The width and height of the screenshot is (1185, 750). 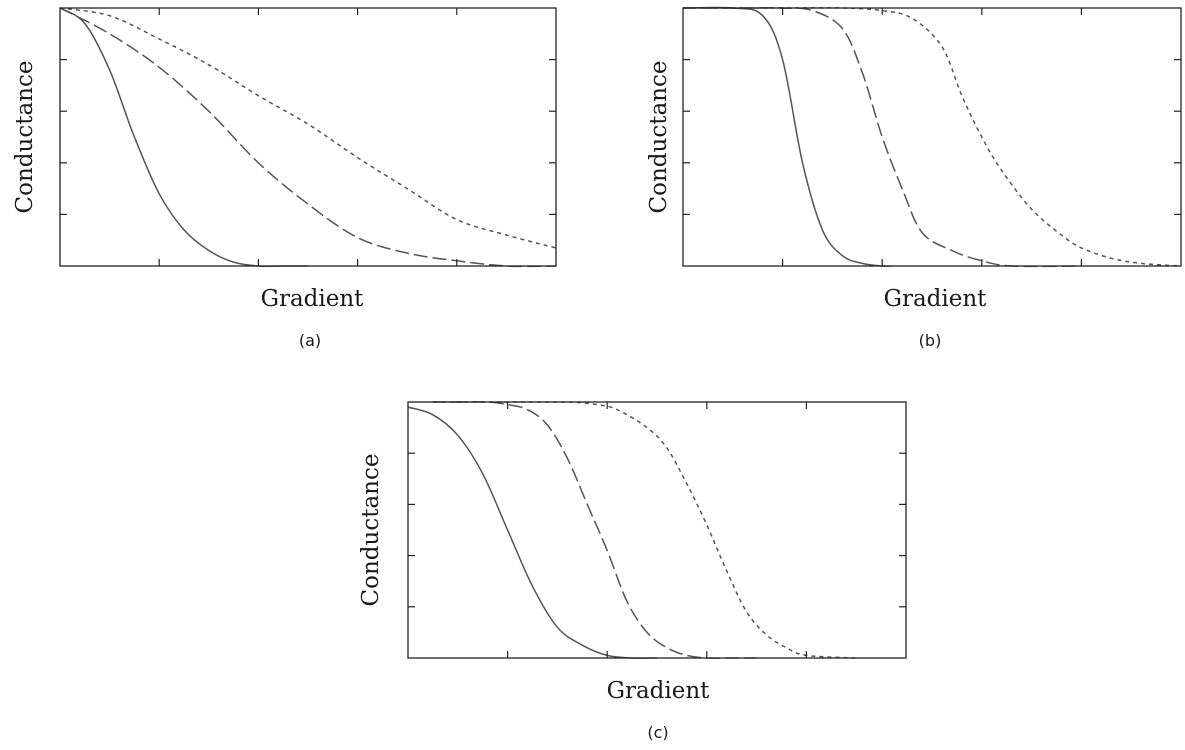 I want to click on panel-c-frame, so click(x=657, y=530).